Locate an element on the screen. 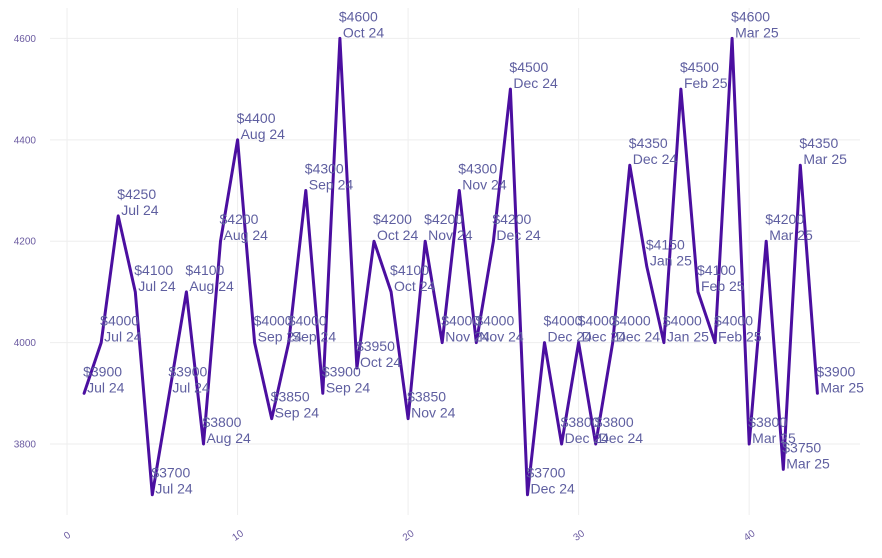 The height and width of the screenshot is (558, 882). data-label-price: $3700 is located at coordinates (545, 473).